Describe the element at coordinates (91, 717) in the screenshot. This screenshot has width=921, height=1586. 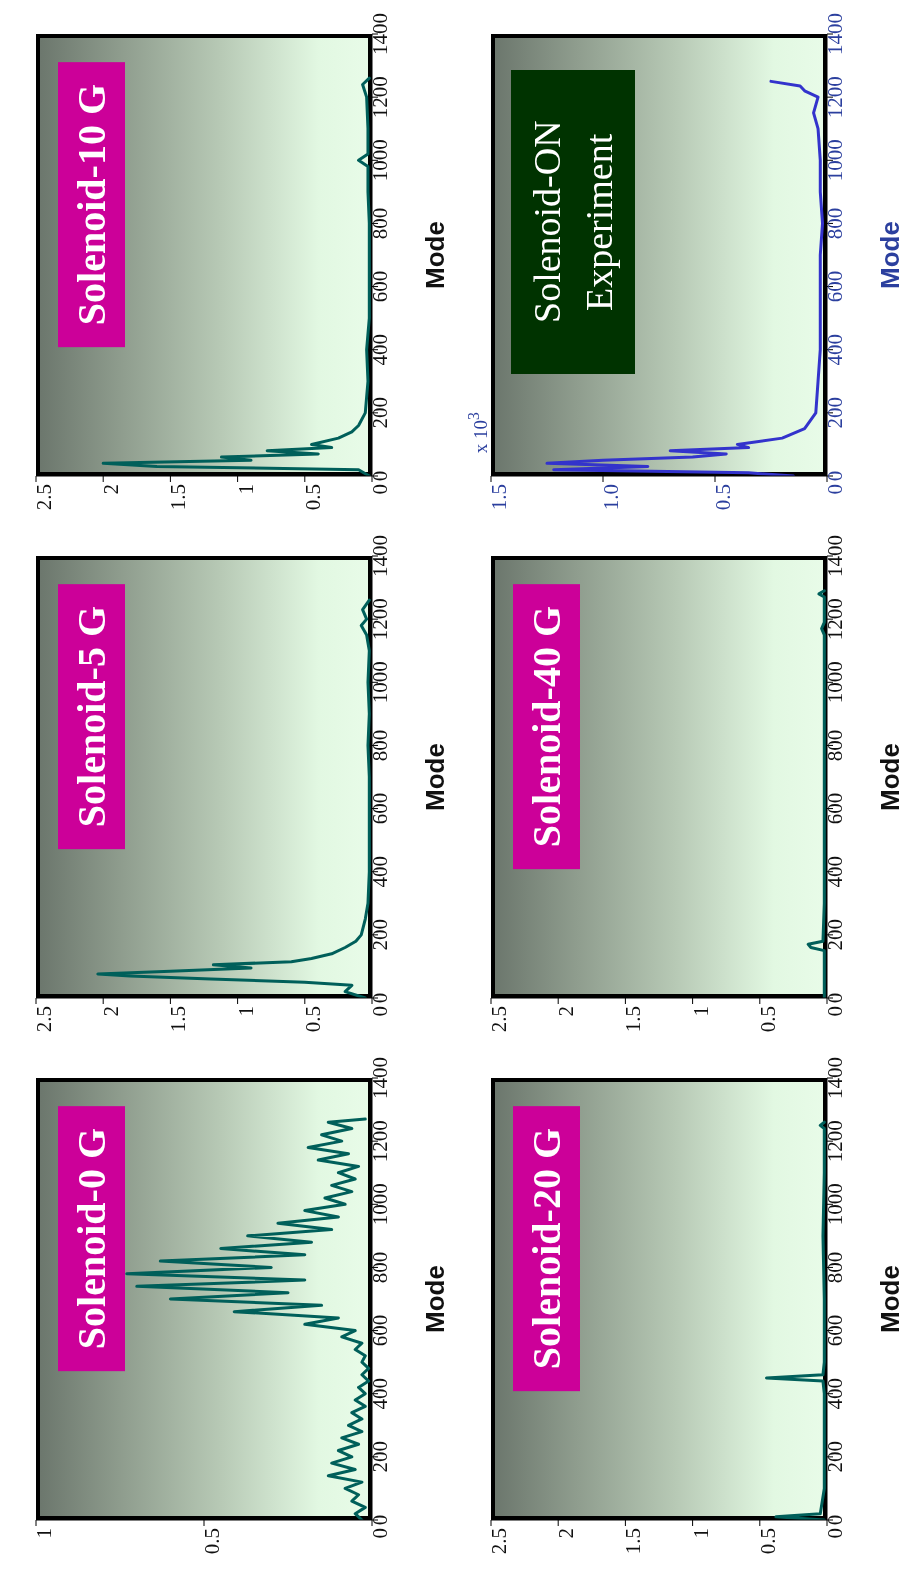
I see `label-box: Solenoid-5 G` at that location.